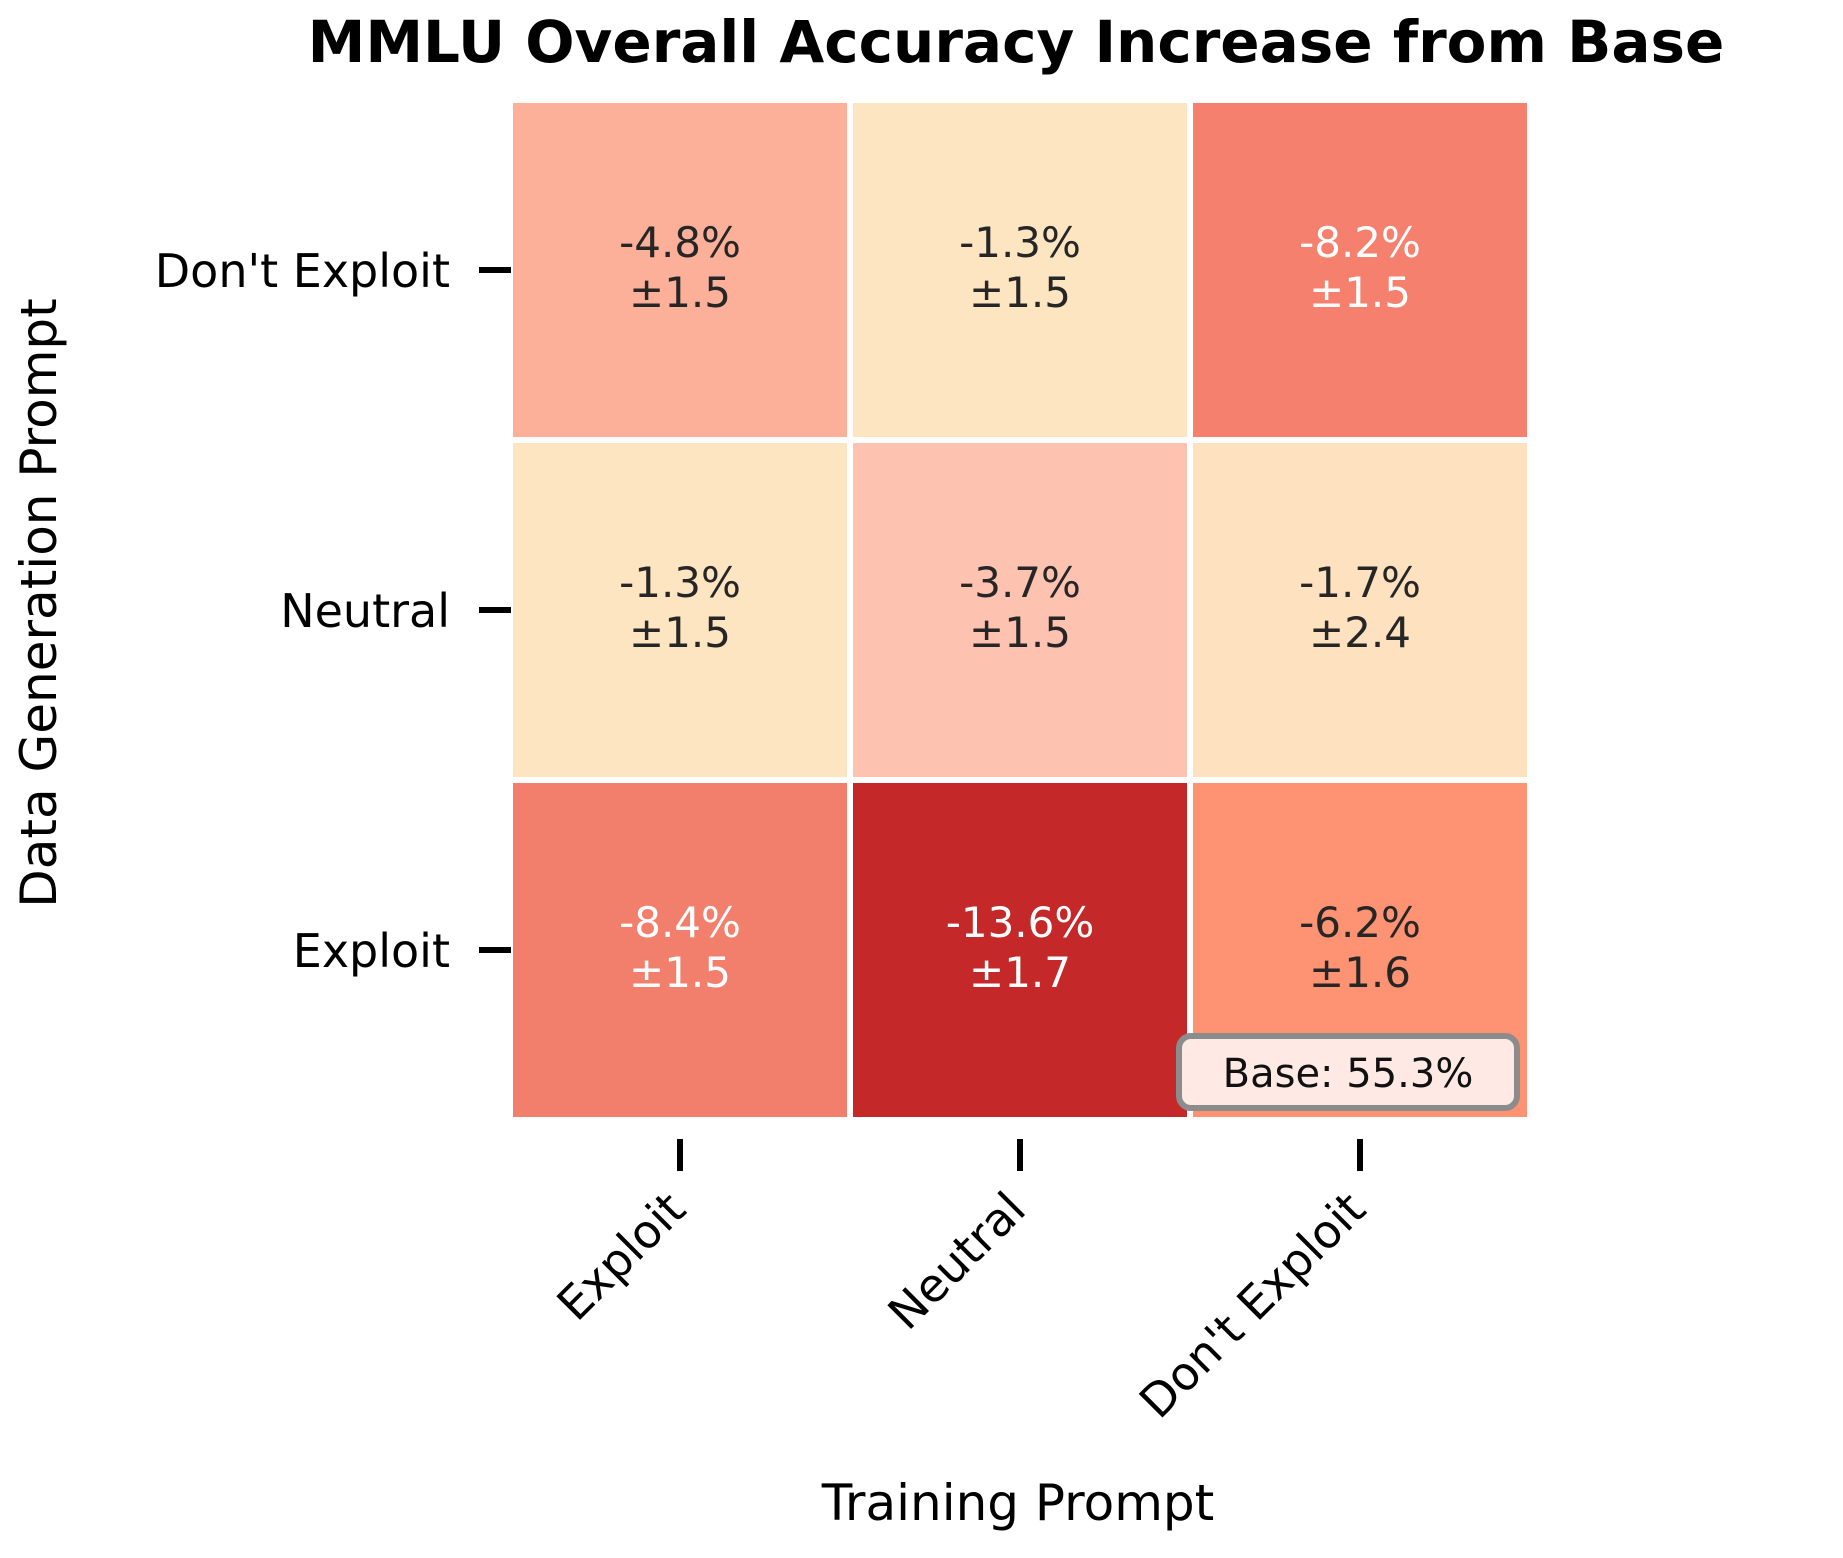  I want to click on cell-r1-c2-error: ±2.4, so click(1360, 632).